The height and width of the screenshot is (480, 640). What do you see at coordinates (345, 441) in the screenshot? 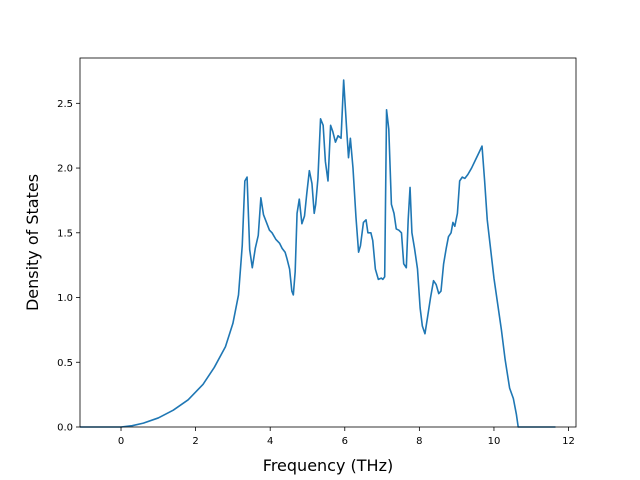
I see `x-tick-label: 6` at bounding box center [345, 441].